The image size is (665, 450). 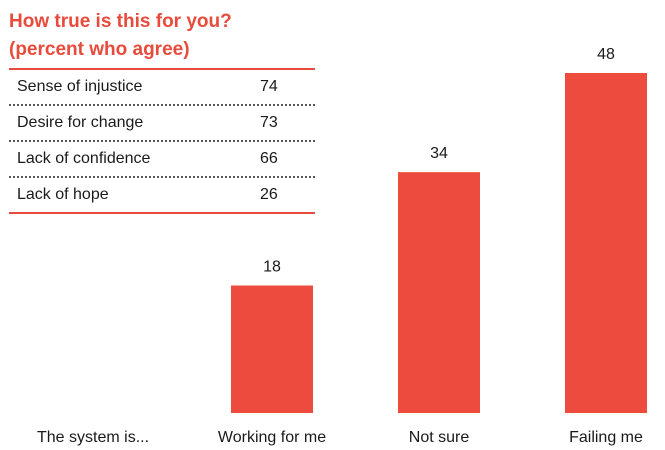 What do you see at coordinates (606, 243) in the screenshot?
I see `bar-failing-me` at bounding box center [606, 243].